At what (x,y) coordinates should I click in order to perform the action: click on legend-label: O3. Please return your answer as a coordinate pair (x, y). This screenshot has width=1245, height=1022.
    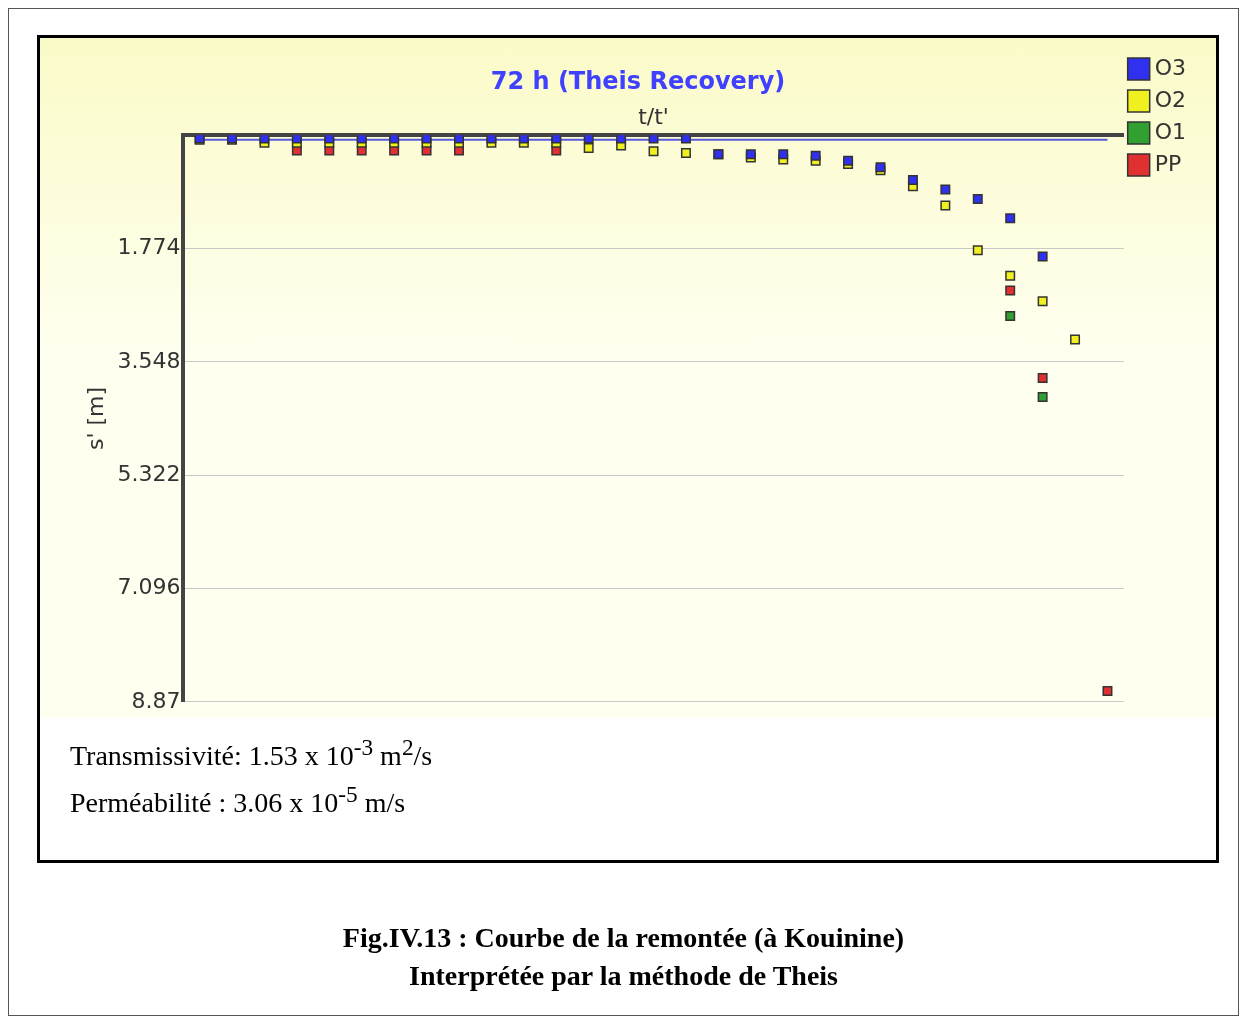
    Looking at the image, I should click on (1170, 67).